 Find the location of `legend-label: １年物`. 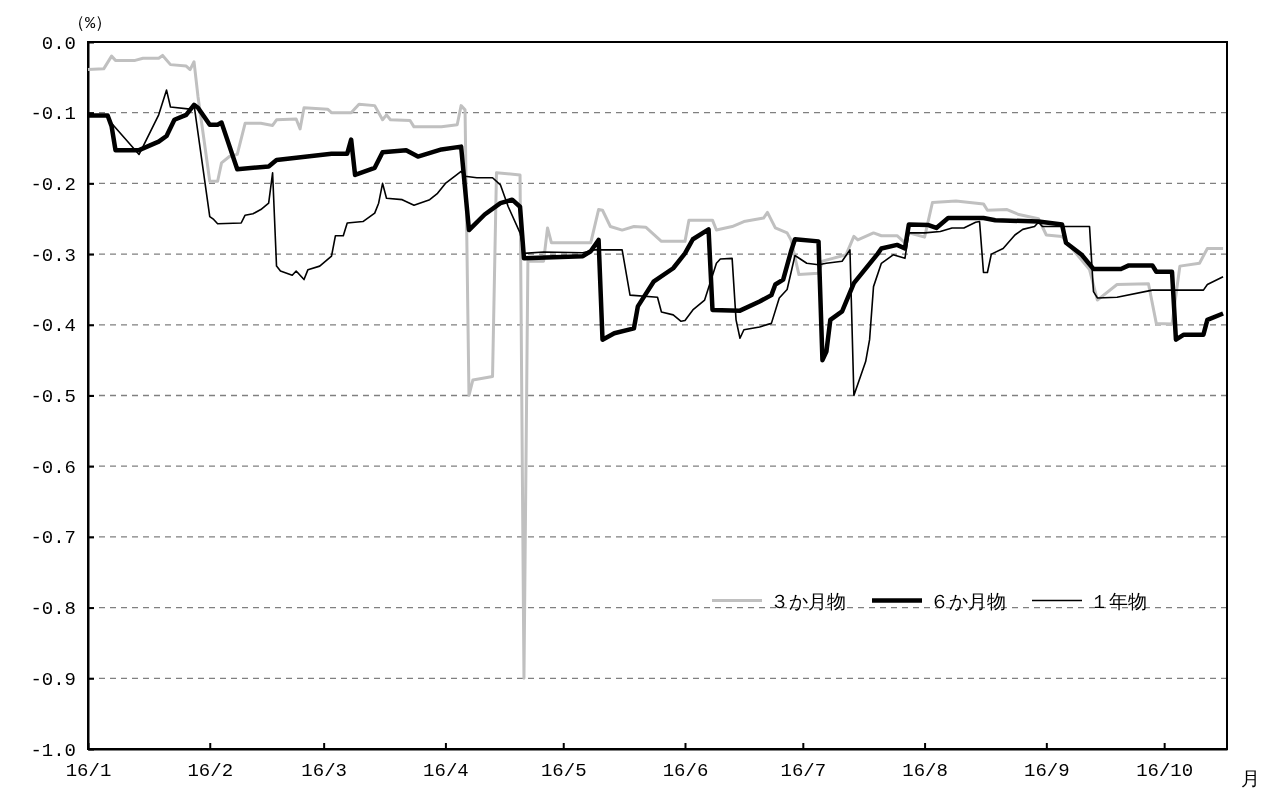

legend-label: １年物 is located at coordinates (1118, 602).